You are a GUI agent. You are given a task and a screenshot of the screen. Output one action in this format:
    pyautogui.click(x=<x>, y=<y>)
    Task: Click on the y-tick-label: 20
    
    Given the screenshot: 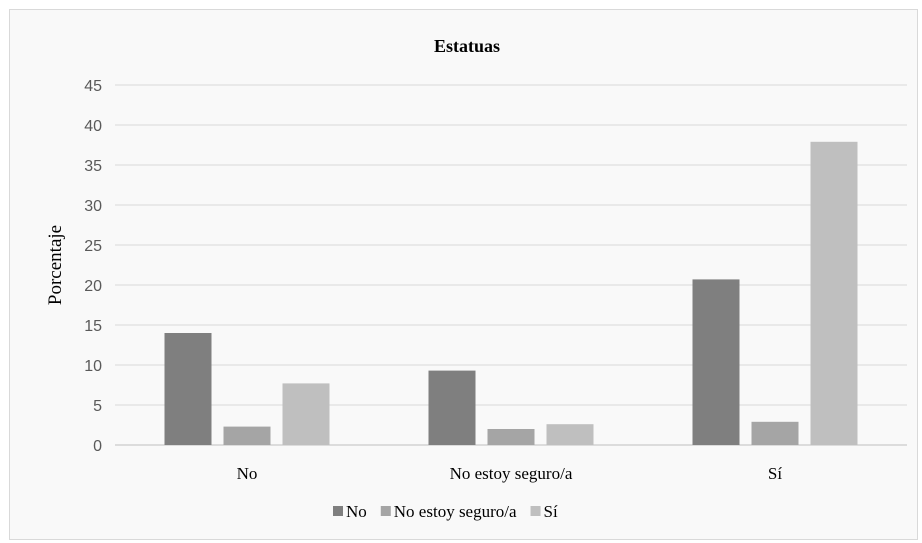 What is the action you would take?
    pyautogui.click(x=93, y=286)
    